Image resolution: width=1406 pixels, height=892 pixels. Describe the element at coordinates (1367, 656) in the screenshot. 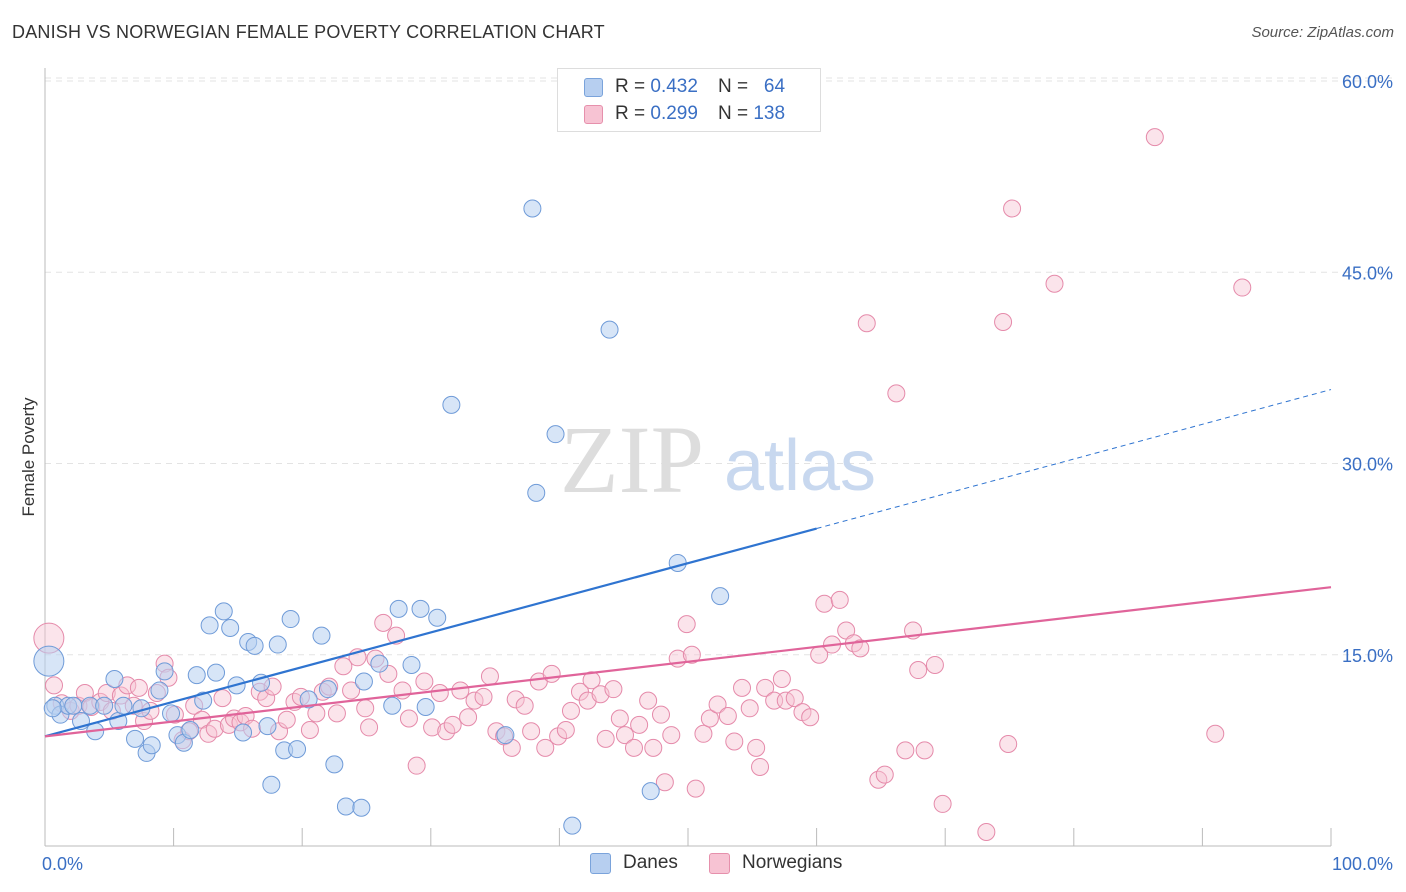

I see `y-tick-label: 15.0%` at that location.